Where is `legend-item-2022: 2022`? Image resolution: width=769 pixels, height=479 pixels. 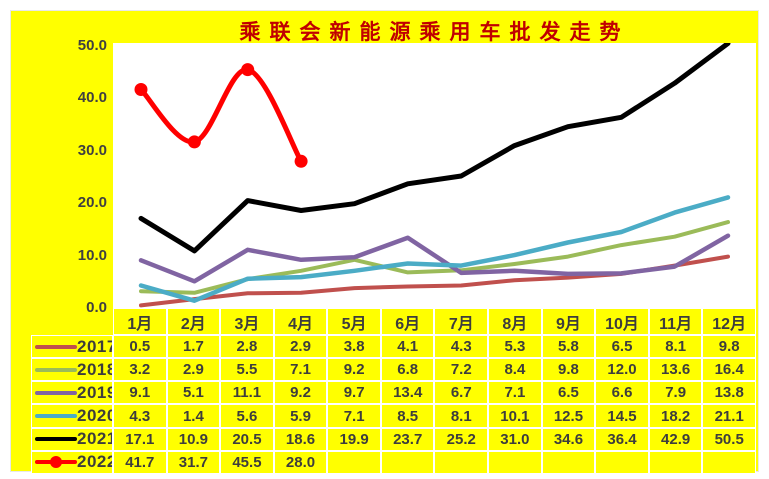 legend-item-2022: 2022 is located at coordinates (72, 462).